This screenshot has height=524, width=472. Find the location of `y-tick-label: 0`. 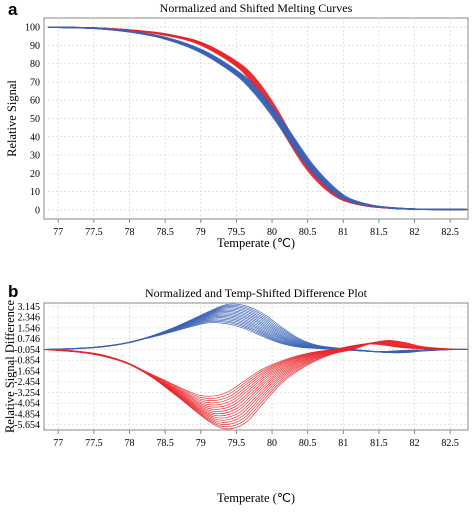

y-tick-label: 0 is located at coordinates (37, 210).